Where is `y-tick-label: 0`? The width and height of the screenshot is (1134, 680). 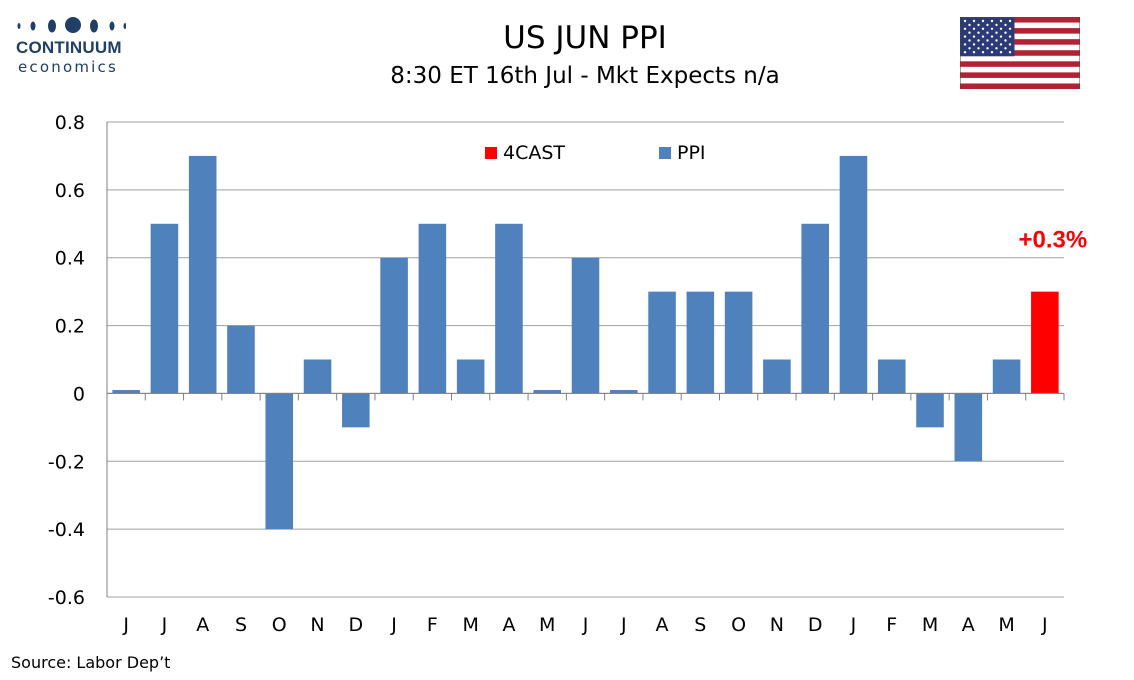 y-tick-label: 0 is located at coordinates (79, 394).